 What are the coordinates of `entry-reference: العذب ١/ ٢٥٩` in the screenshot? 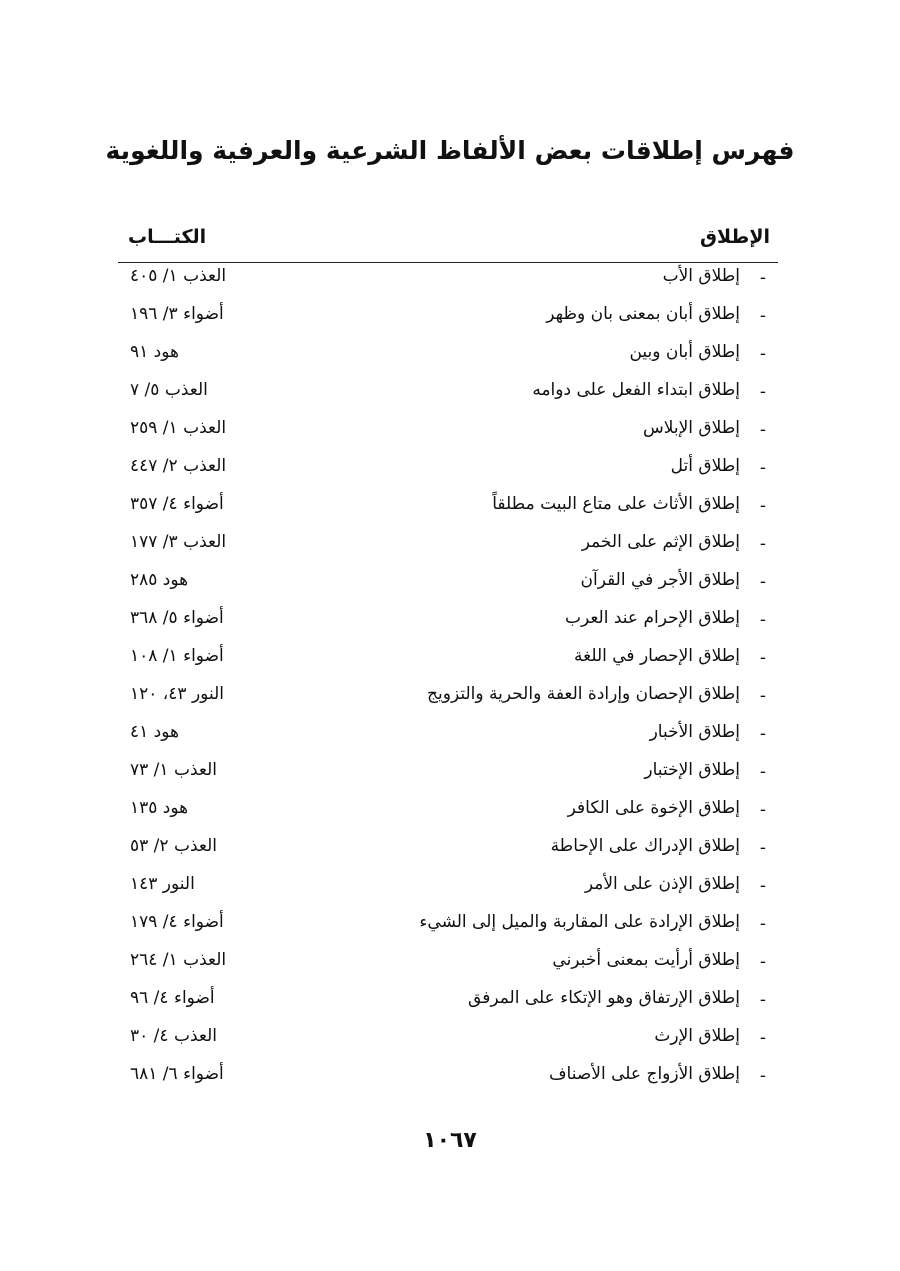 It's located at (178, 428).